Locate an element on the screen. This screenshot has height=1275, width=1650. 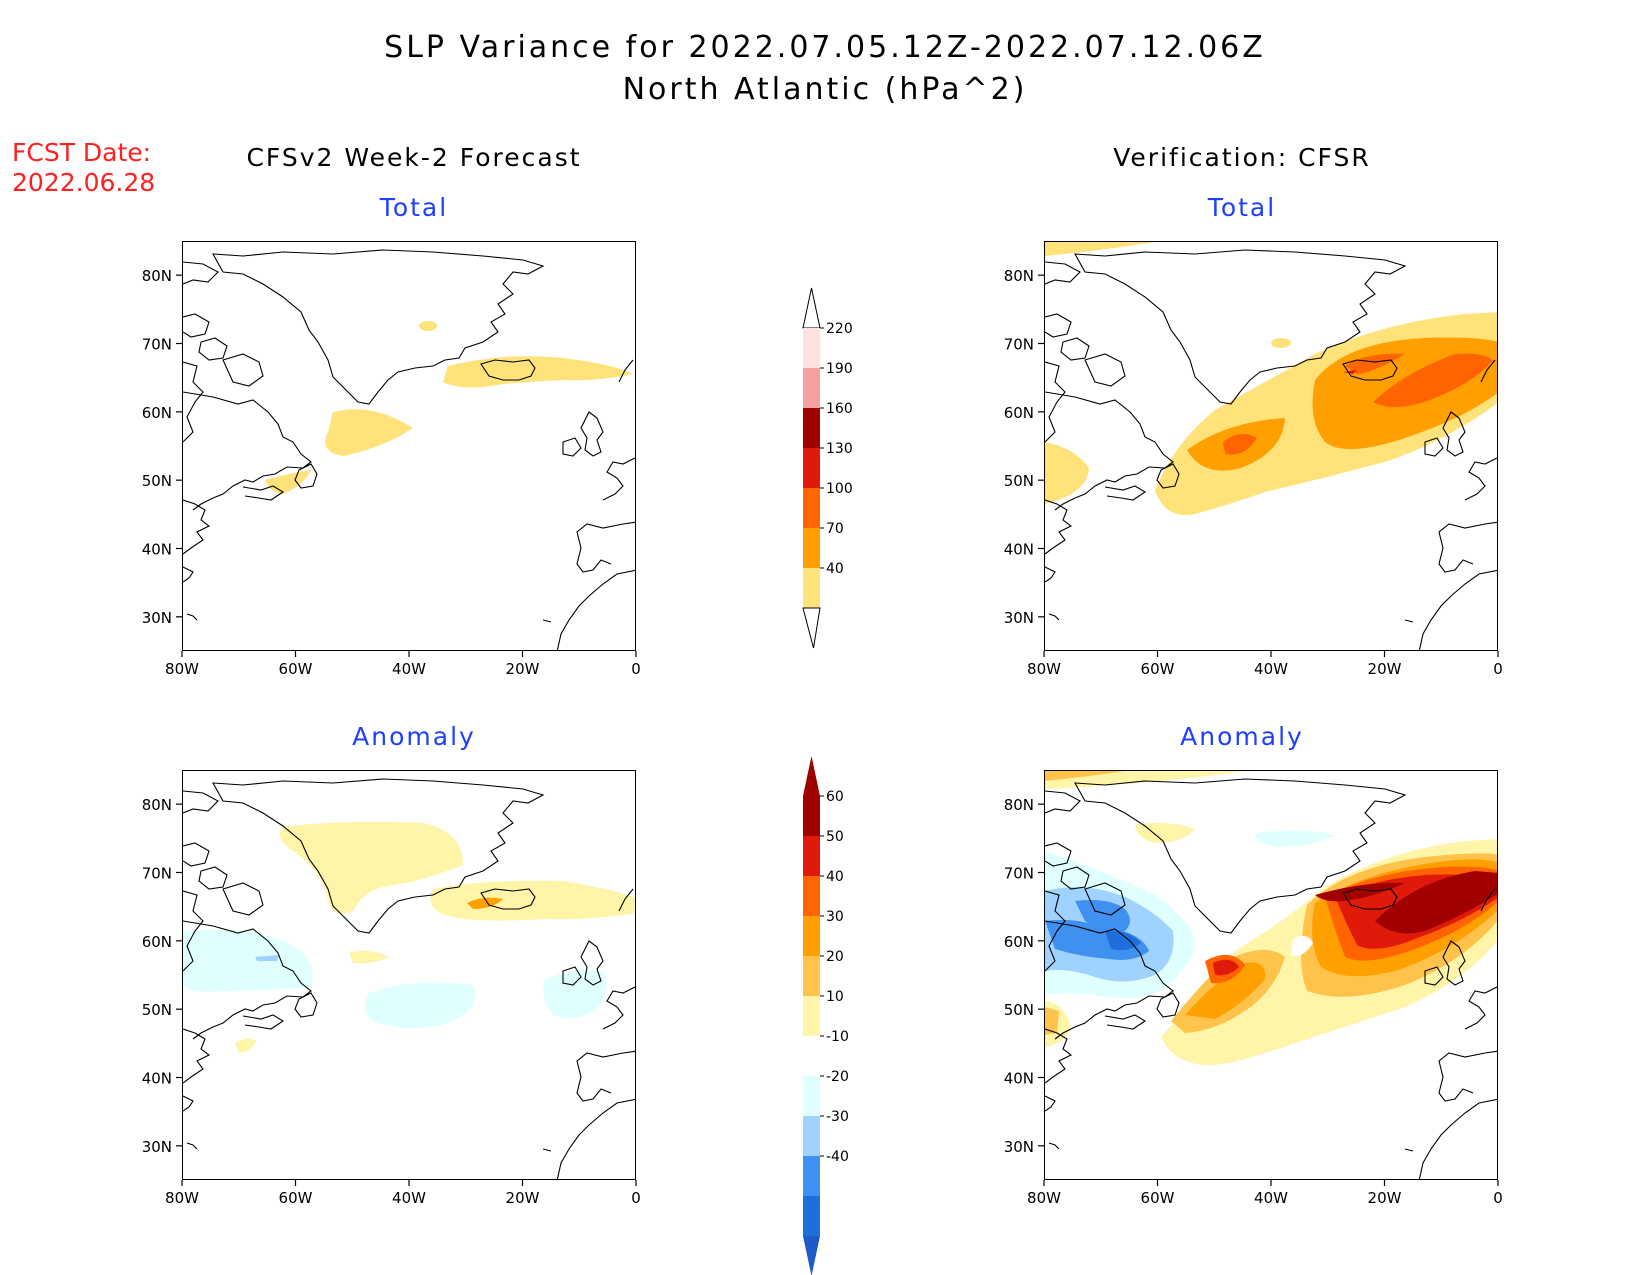
panel-title-forecast-anomaly: Anomaly is located at coordinates (414, 736).